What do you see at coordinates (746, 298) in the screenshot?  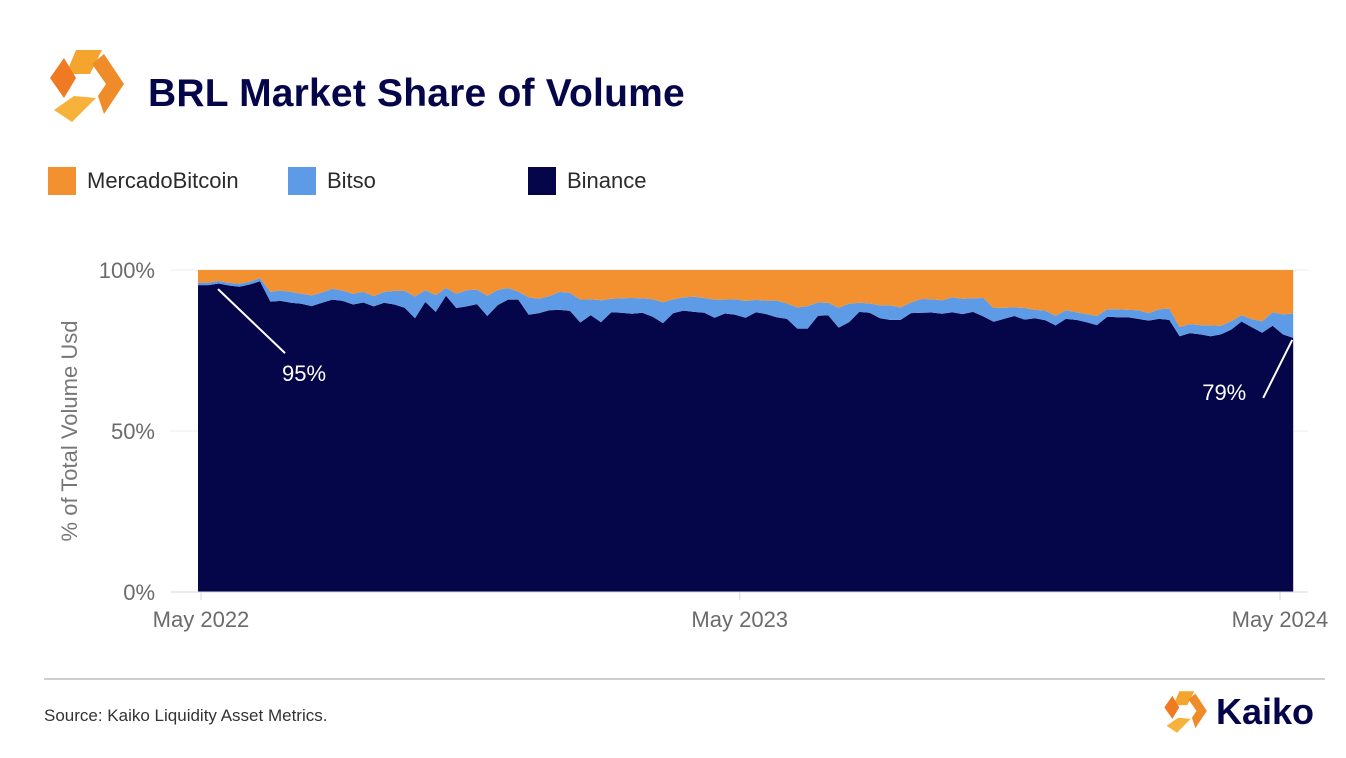 I see `series-area-mercadobitcoin` at bounding box center [746, 298].